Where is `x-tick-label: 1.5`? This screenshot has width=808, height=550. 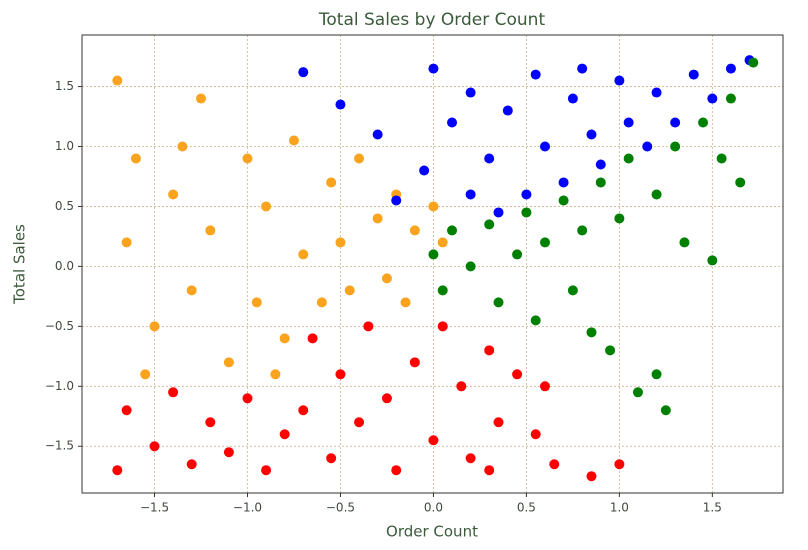
x-tick-label: 1.5 is located at coordinates (712, 508).